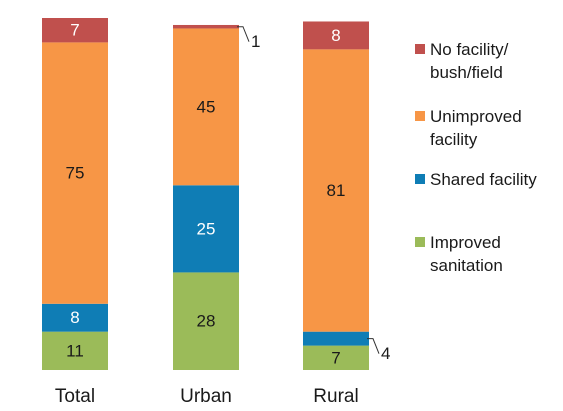 The width and height of the screenshot is (563, 411). What do you see at coordinates (476, 128) in the screenshot?
I see `legend-label: Unimproved facility` at bounding box center [476, 128].